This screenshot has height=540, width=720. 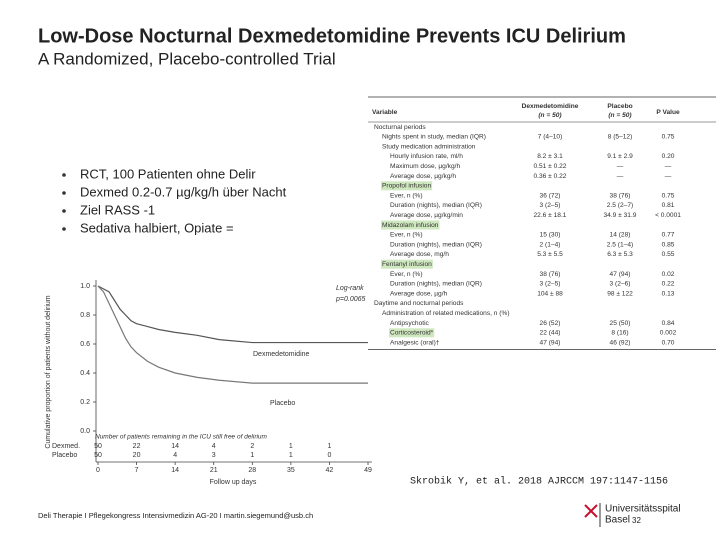 I want to click on row-label: Average dose, mg/h, so click(x=419, y=254).